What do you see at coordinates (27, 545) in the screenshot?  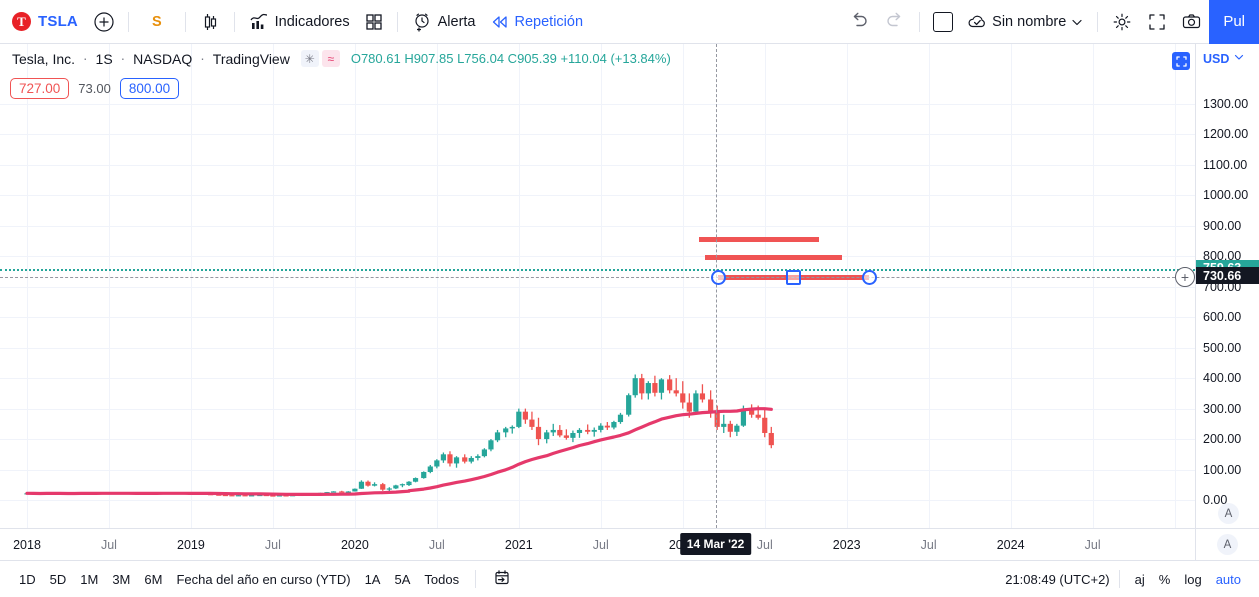 I see `time-tick-label: 2018` at bounding box center [27, 545].